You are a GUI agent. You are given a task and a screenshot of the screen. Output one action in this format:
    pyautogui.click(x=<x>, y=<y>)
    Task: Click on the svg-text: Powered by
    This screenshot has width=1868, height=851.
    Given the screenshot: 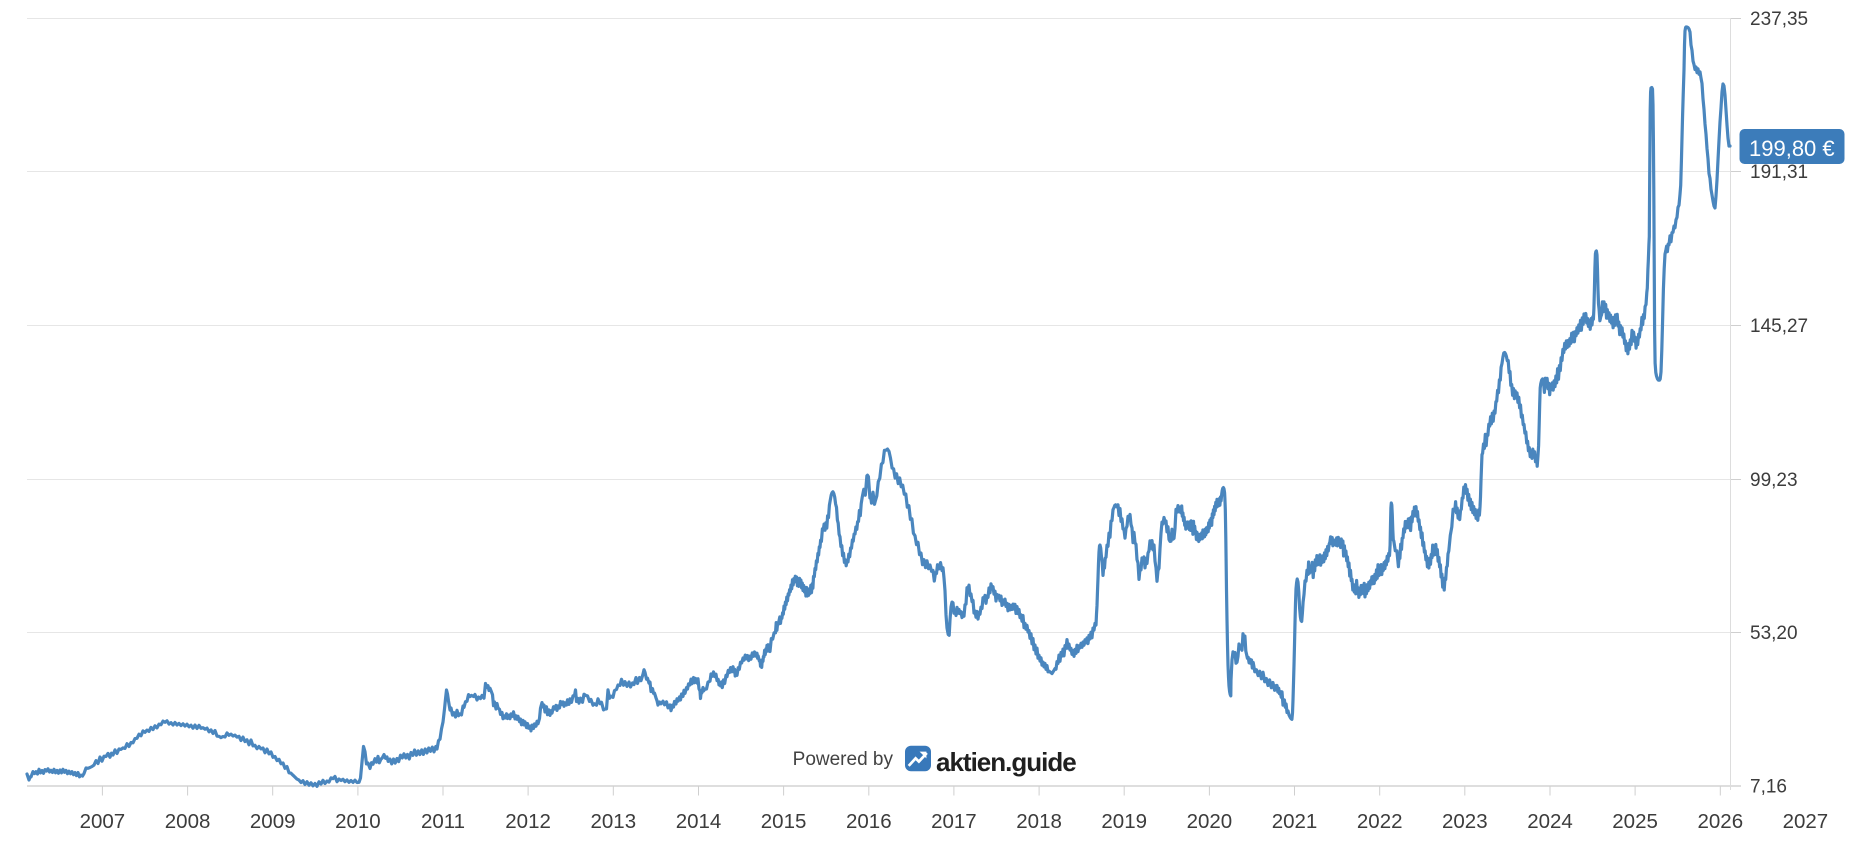 What is the action you would take?
    pyautogui.click(x=843, y=759)
    